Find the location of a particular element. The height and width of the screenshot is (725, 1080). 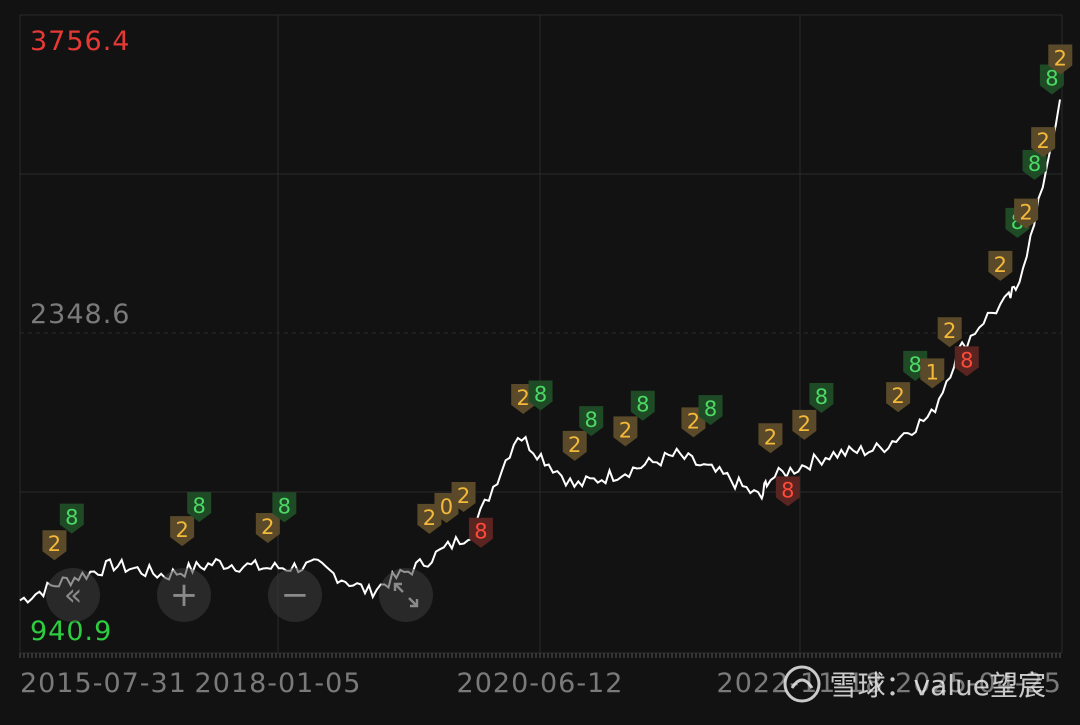

watermark: 雪球：value望宸 is located at coordinates (914, 684).